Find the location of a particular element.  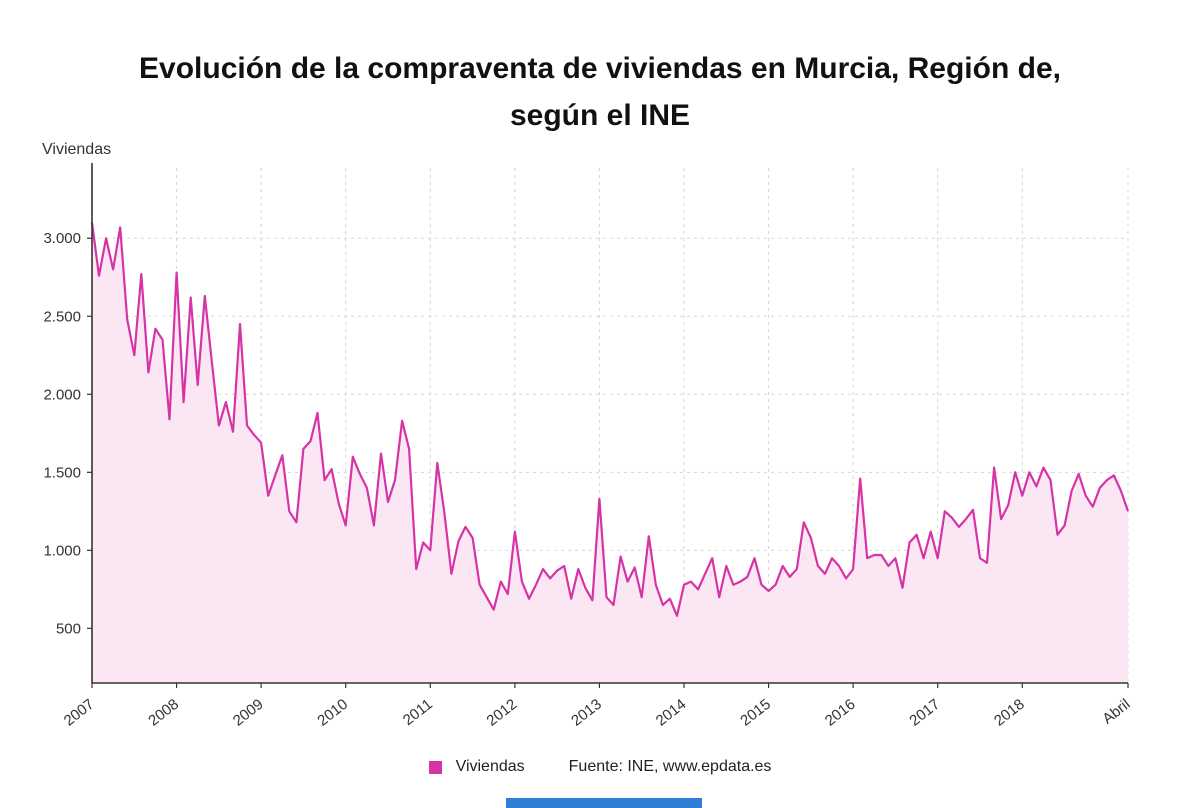

legend-swatch-viviendas is located at coordinates (435, 767).